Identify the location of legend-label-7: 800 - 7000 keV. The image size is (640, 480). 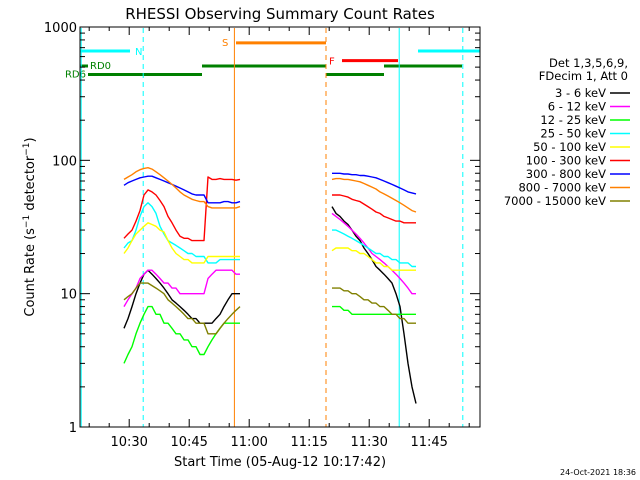
(562, 188).